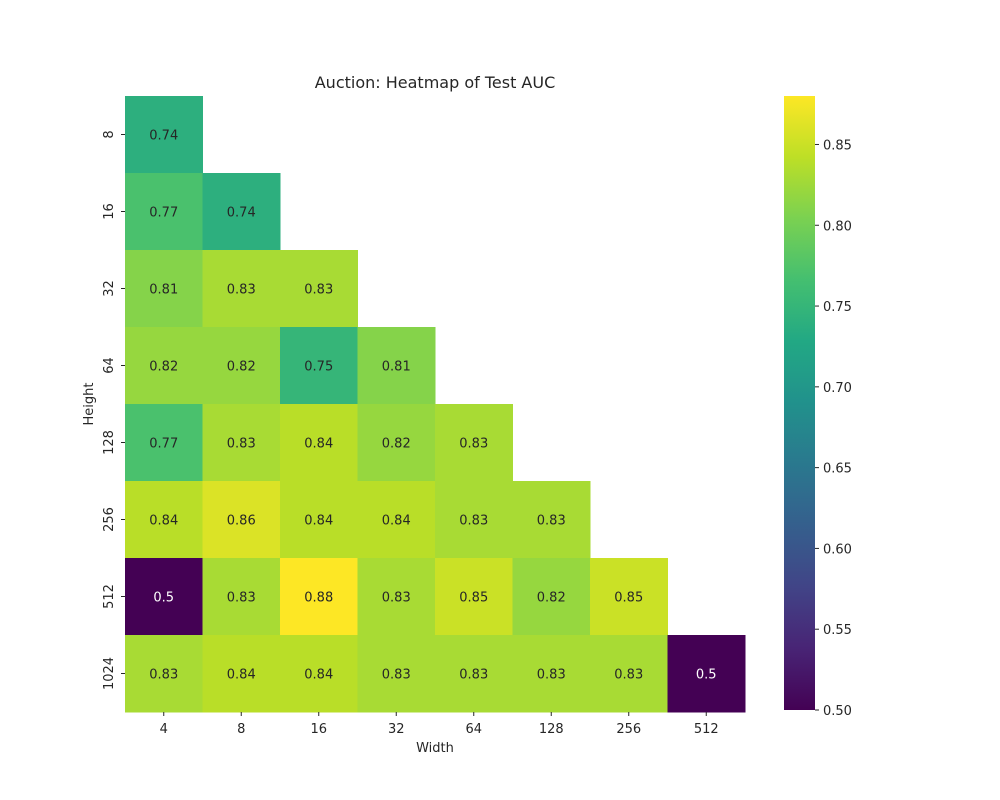 The image size is (1000, 800). What do you see at coordinates (109, 134) in the screenshot?
I see `y-tick-label: 8` at bounding box center [109, 134].